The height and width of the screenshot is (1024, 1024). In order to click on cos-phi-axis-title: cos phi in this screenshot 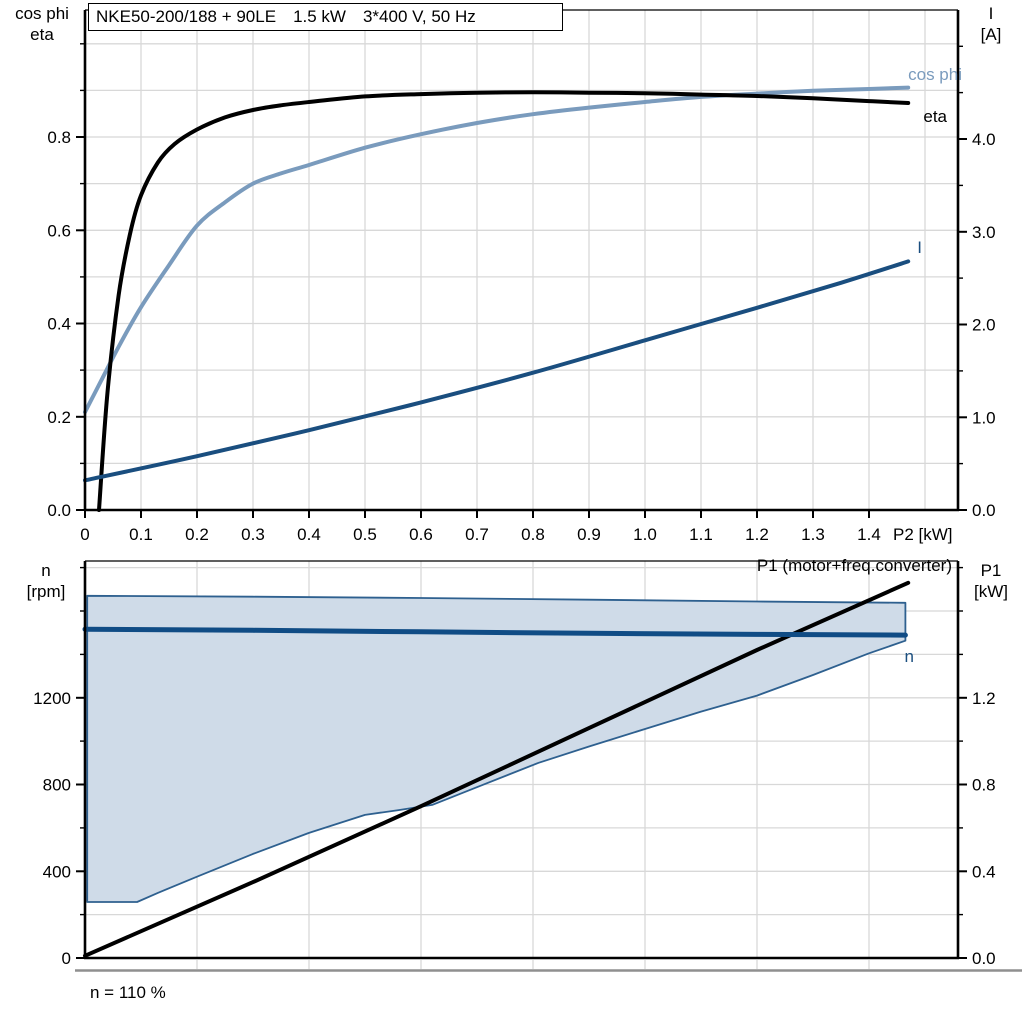, I will do `click(42, 13)`.